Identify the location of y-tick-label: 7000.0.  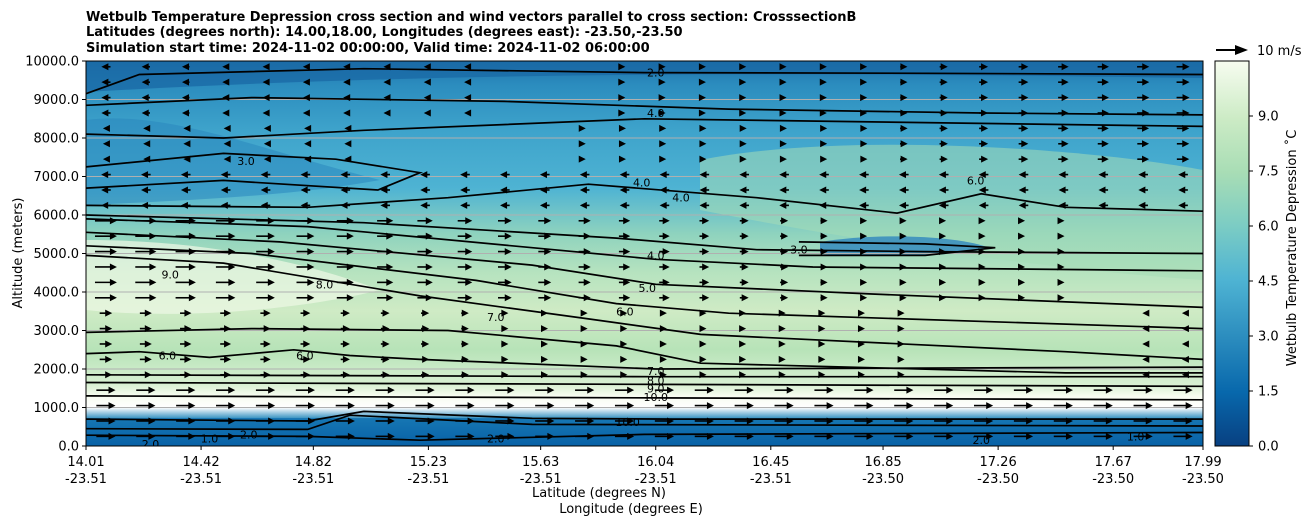
(57, 177).